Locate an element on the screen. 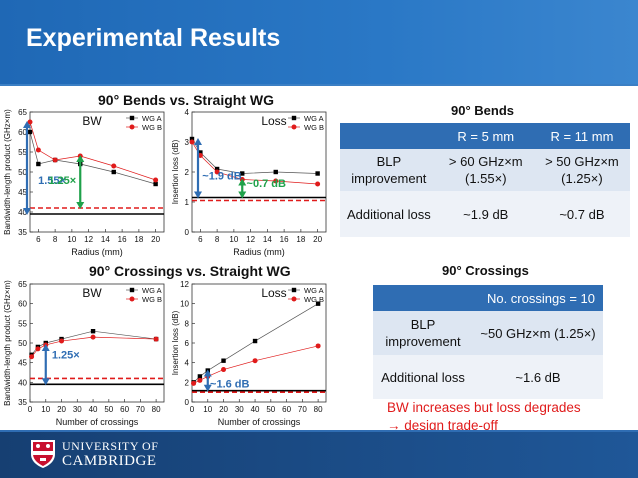 This screenshot has width=638, height=478. bends-header-blank is located at coordinates (389, 136).